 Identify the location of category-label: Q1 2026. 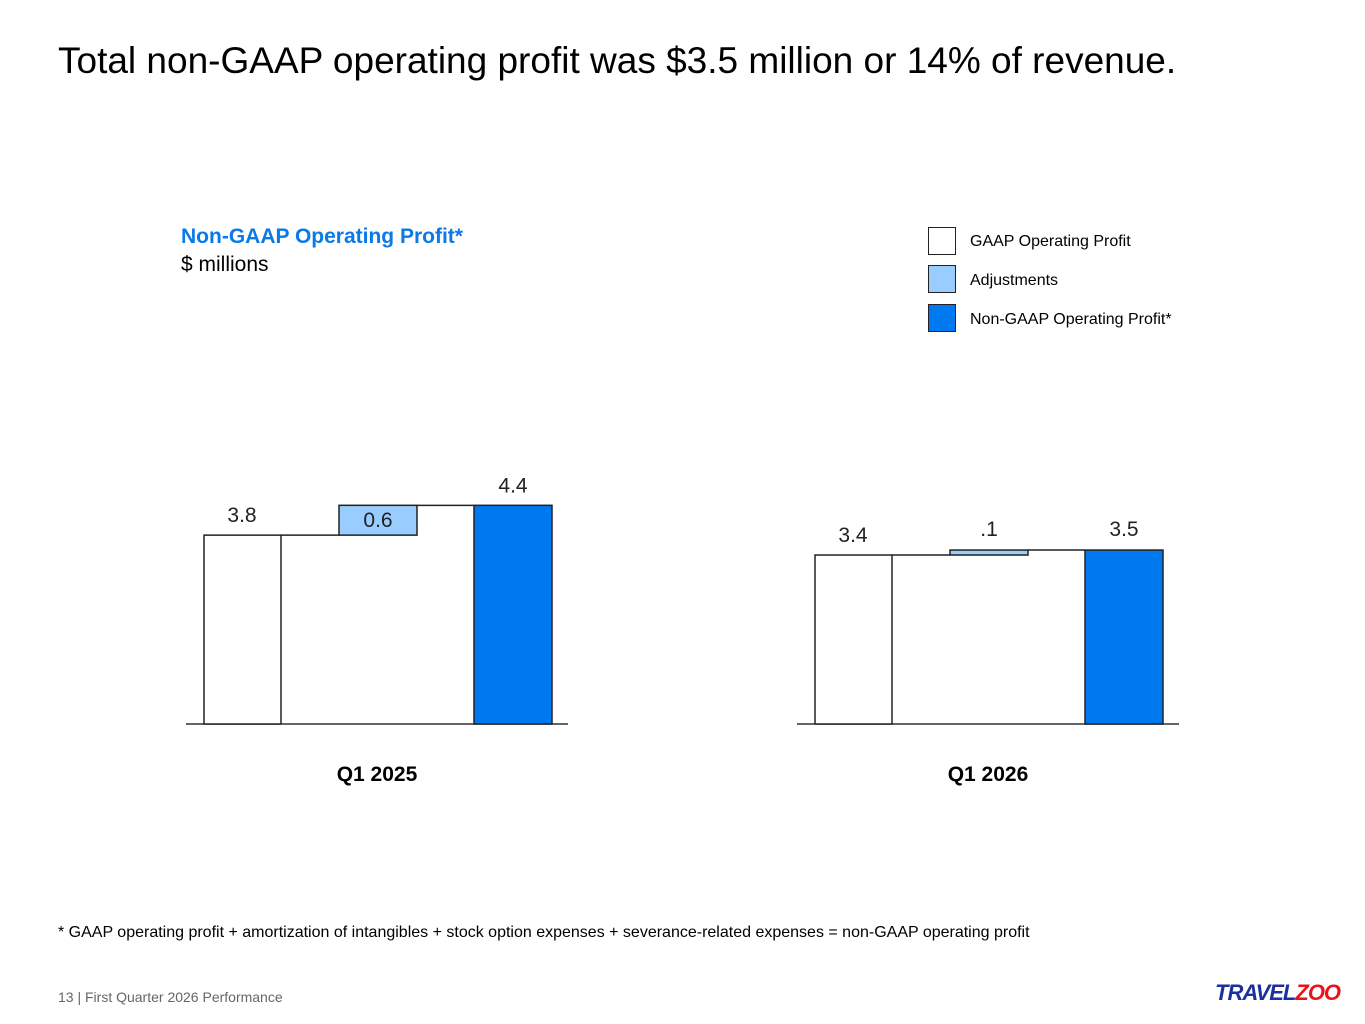
(988, 774).